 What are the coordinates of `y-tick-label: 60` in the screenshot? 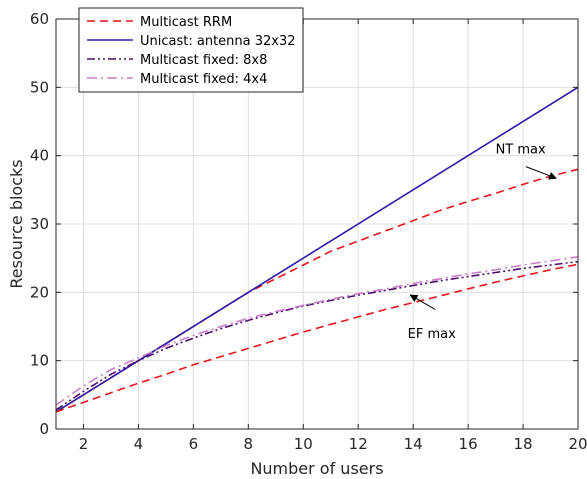 It's located at (39, 19).